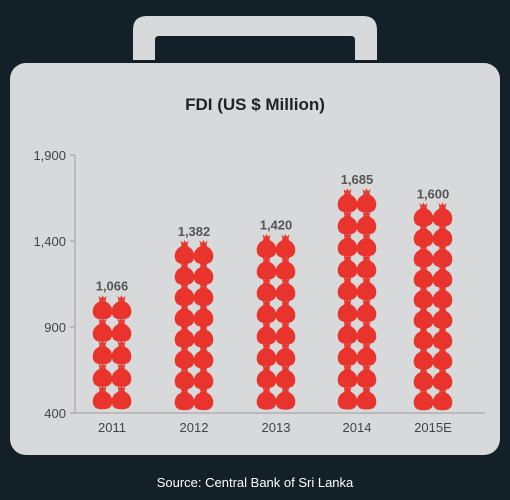 The image size is (510, 500). Describe the element at coordinates (255, 38) in the screenshot. I see `briefcase-handle` at that location.